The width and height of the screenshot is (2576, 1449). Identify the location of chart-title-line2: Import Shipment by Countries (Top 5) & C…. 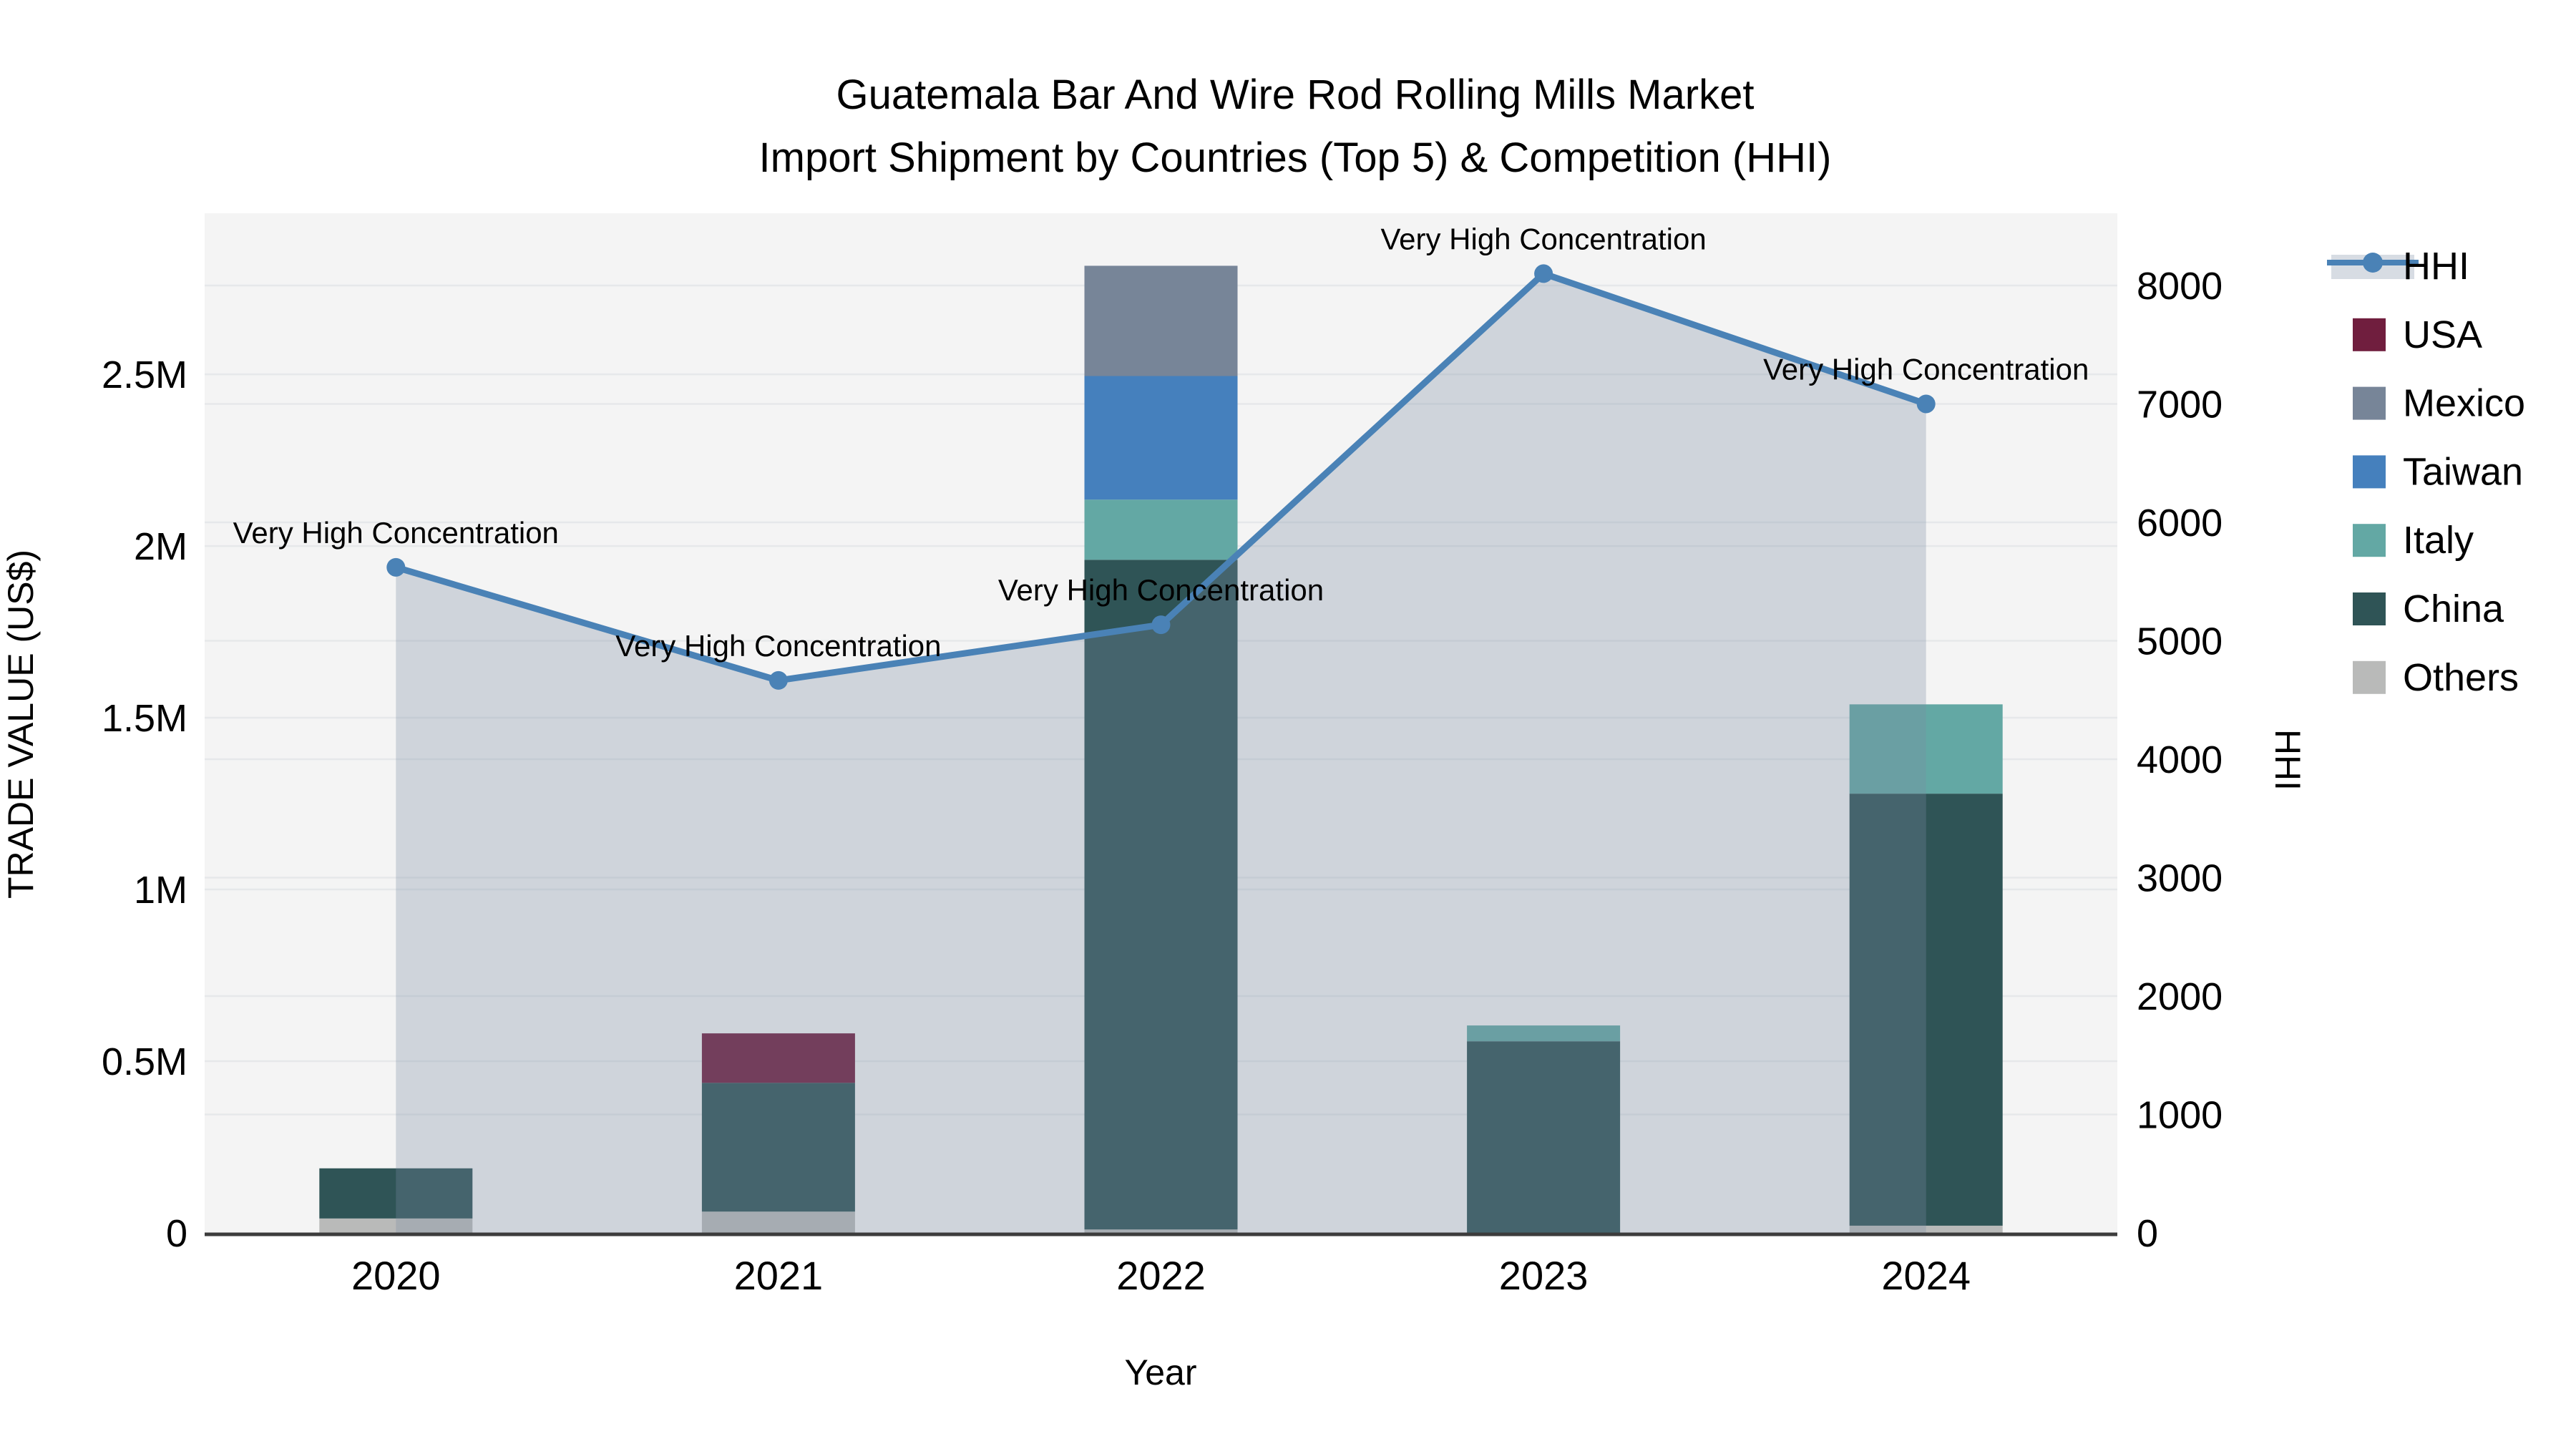
(1295, 158).